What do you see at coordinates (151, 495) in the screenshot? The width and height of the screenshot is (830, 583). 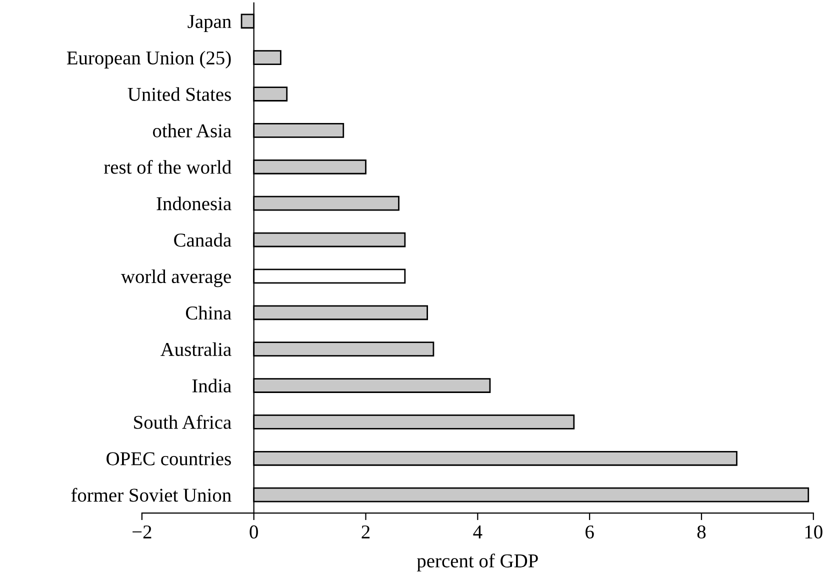 I see `y-tick-label: former Soviet Union` at bounding box center [151, 495].